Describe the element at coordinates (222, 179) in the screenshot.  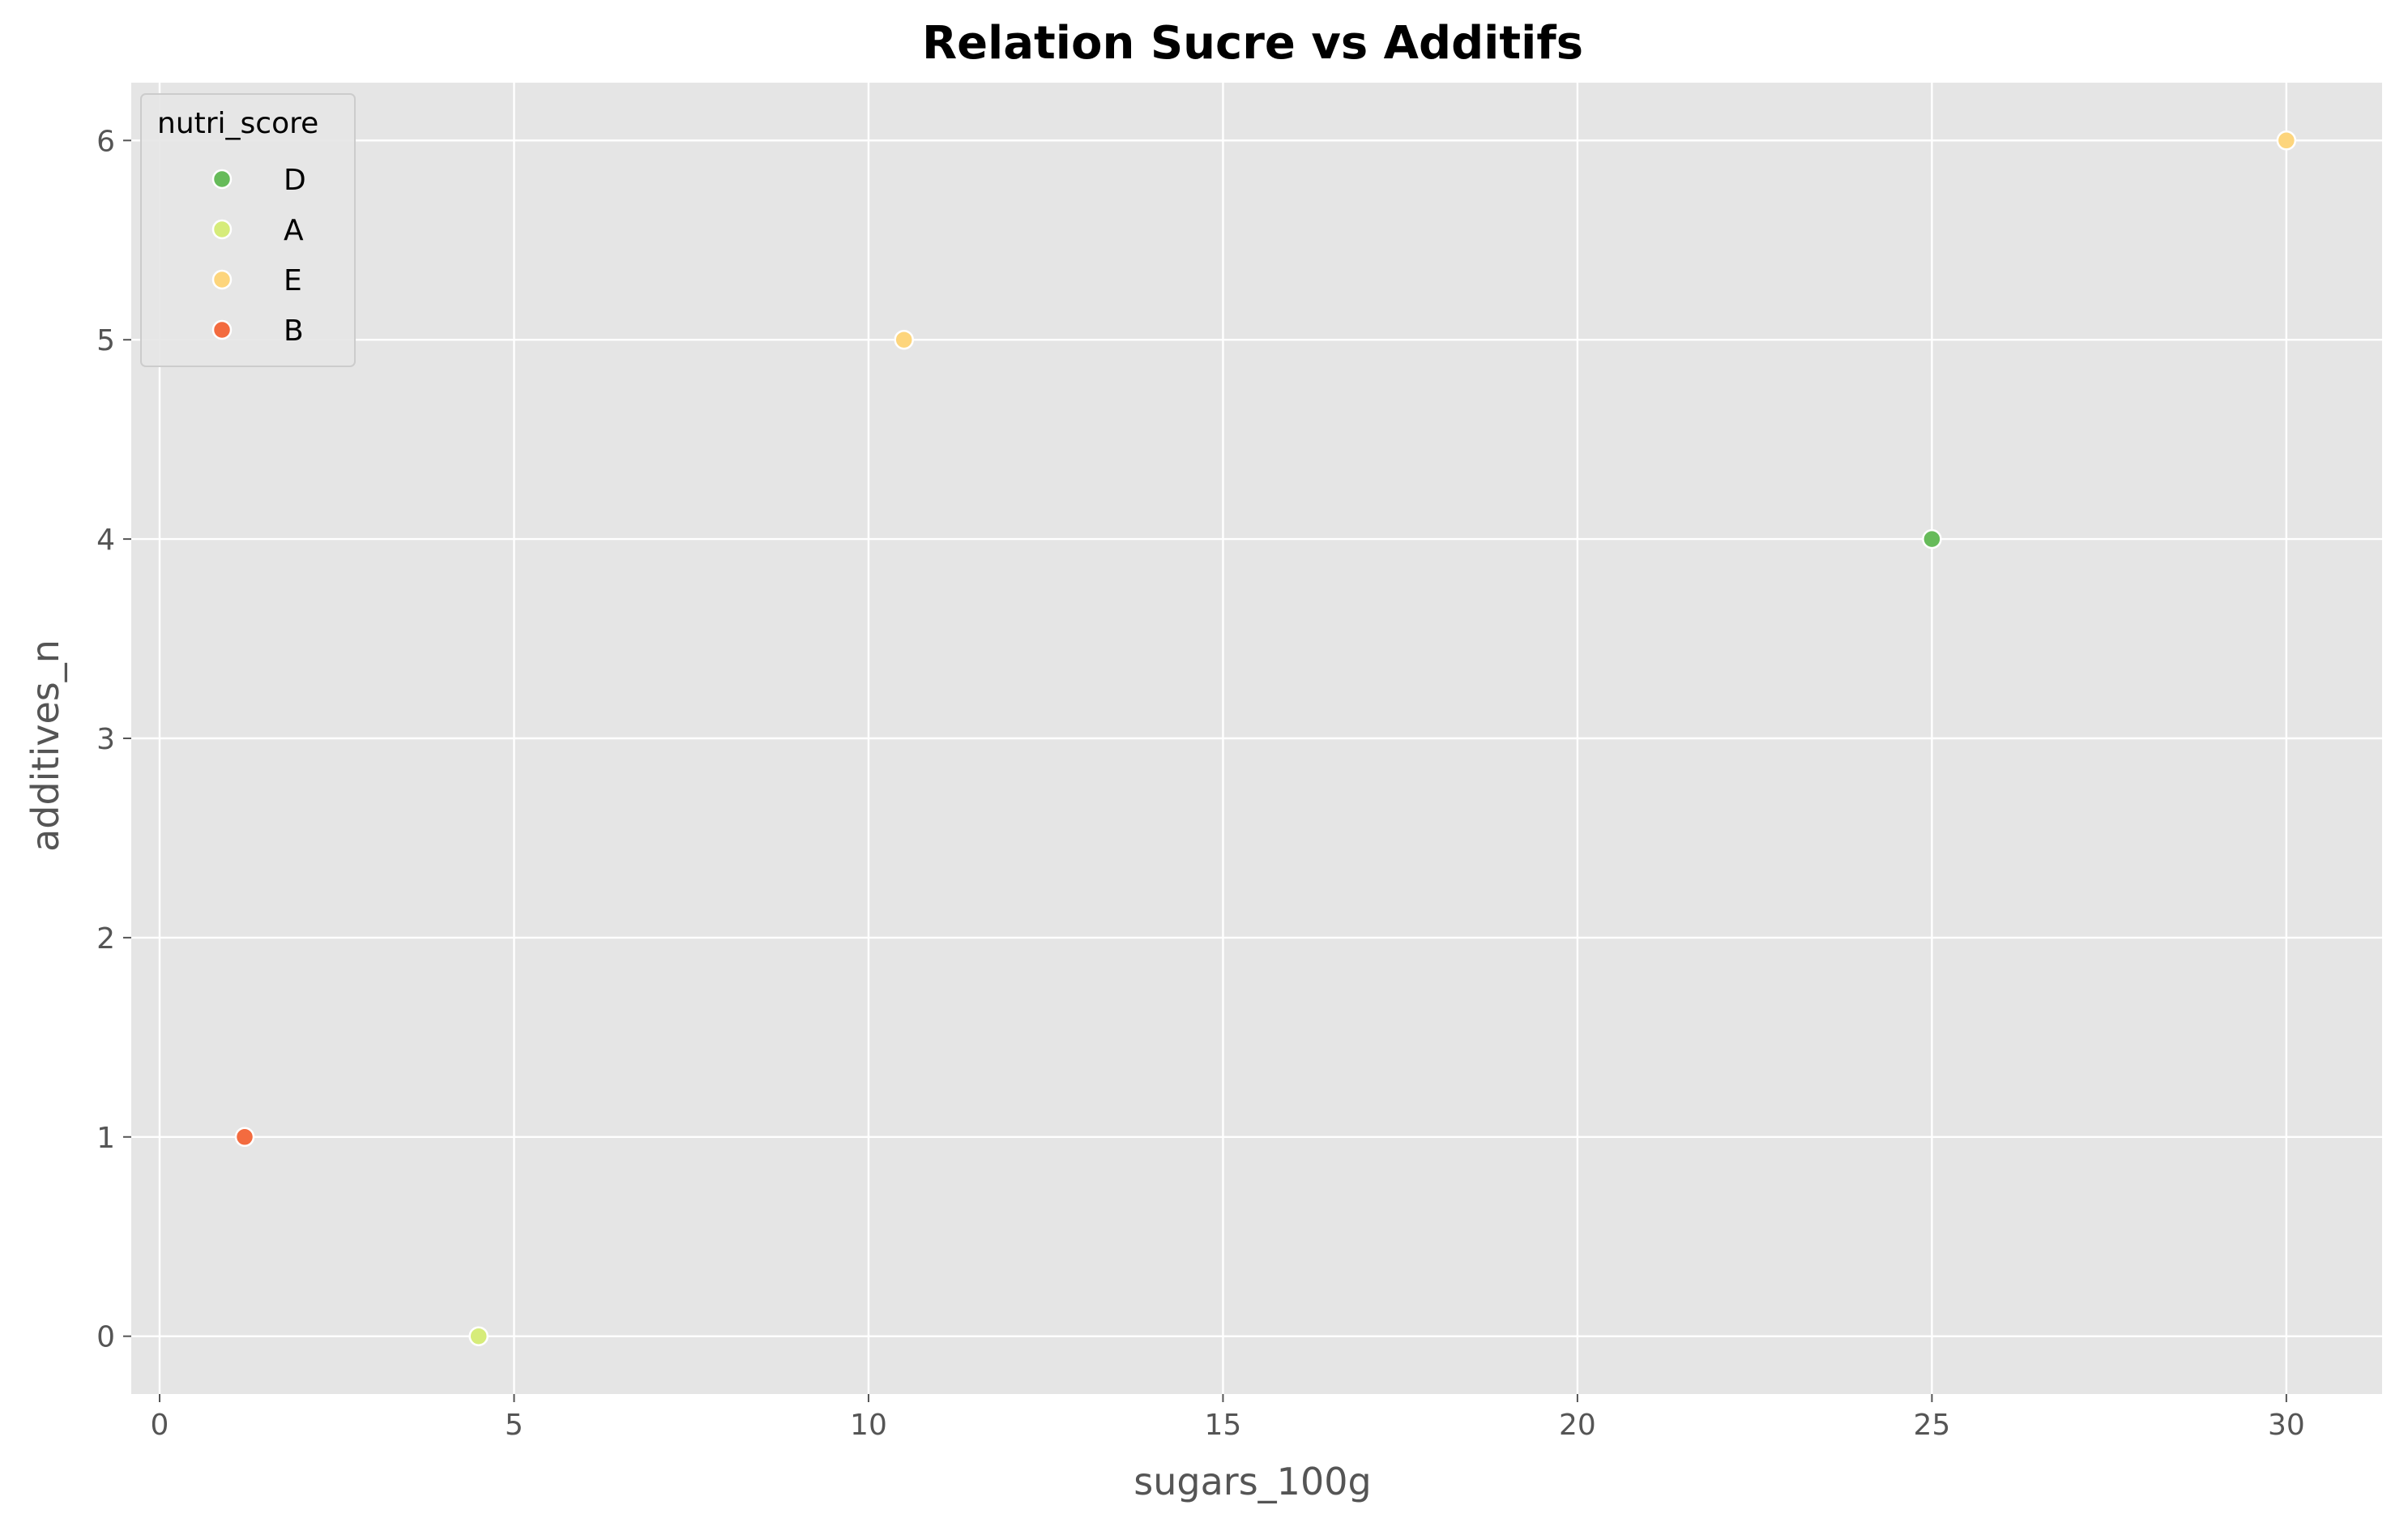
I see `legend-marker-d` at that location.